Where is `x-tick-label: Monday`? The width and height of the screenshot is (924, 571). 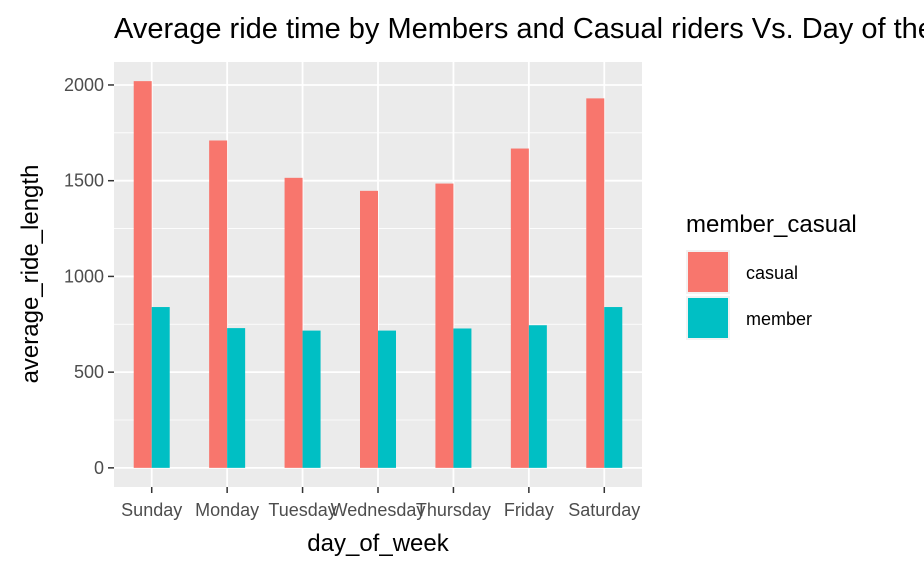
x-tick-label: Monday is located at coordinates (227, 510).